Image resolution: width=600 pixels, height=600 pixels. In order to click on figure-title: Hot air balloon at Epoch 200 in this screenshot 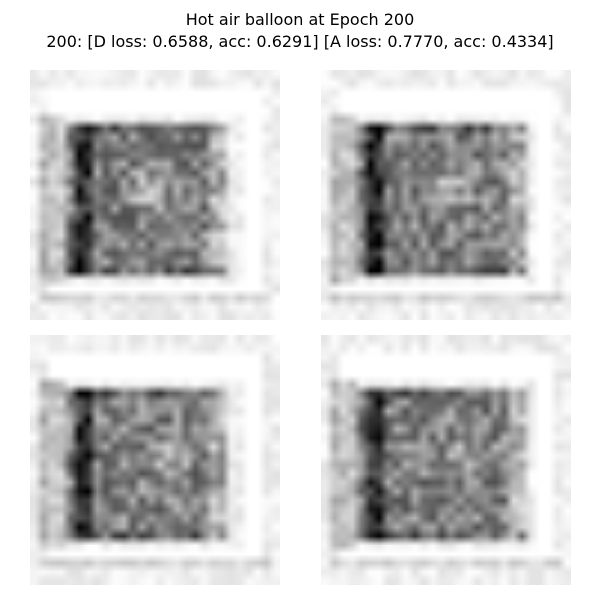, I will do `click(300, 19)`.